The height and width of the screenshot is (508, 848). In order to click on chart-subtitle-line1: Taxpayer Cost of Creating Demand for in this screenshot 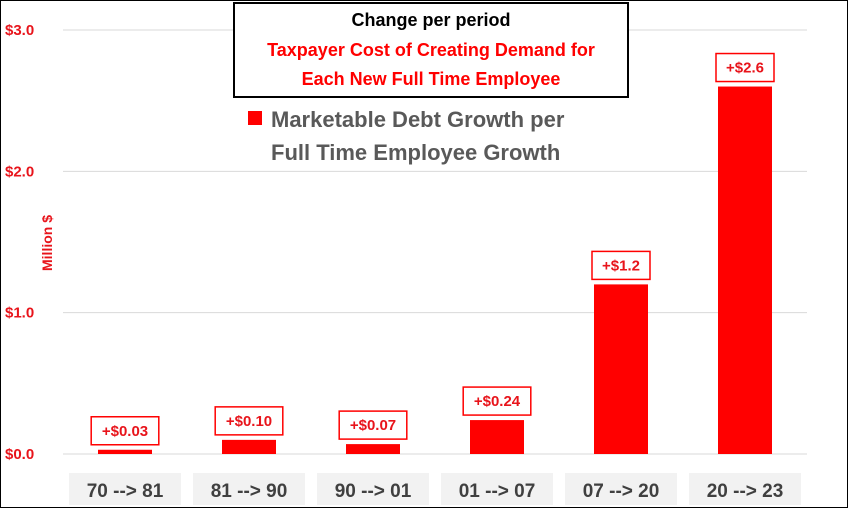, I will do `click(431, 50)`.